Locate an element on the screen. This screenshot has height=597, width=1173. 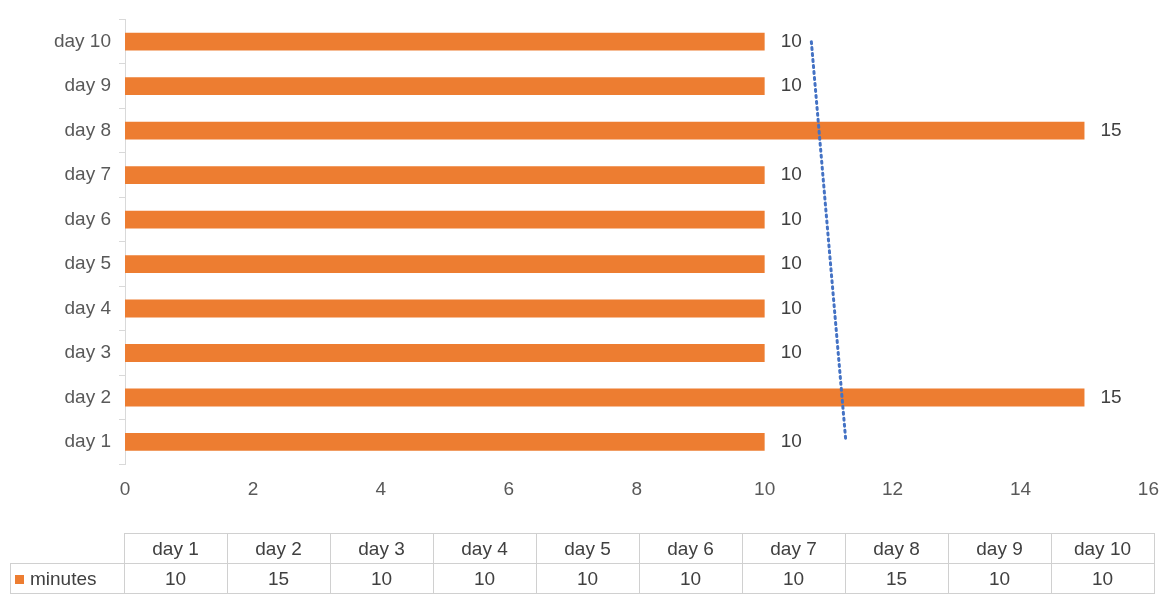
y-tick-label: day 1 is located at coordinates (87, 441).